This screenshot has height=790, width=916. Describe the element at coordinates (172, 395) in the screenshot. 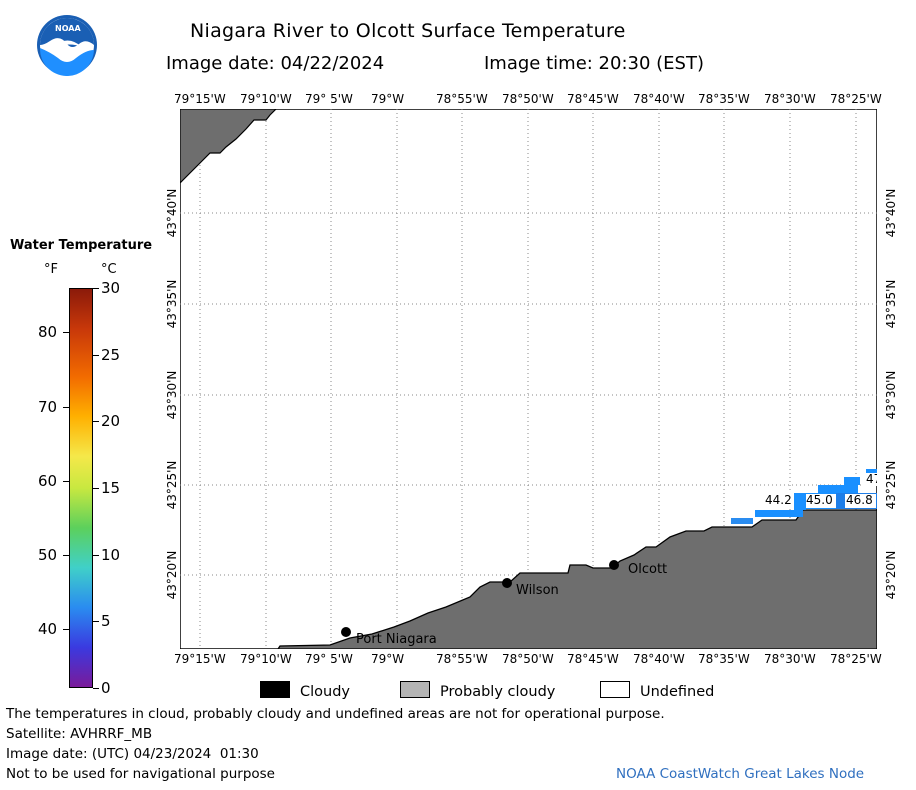

I see `lat-tick-left: 43°30'N` at that location.